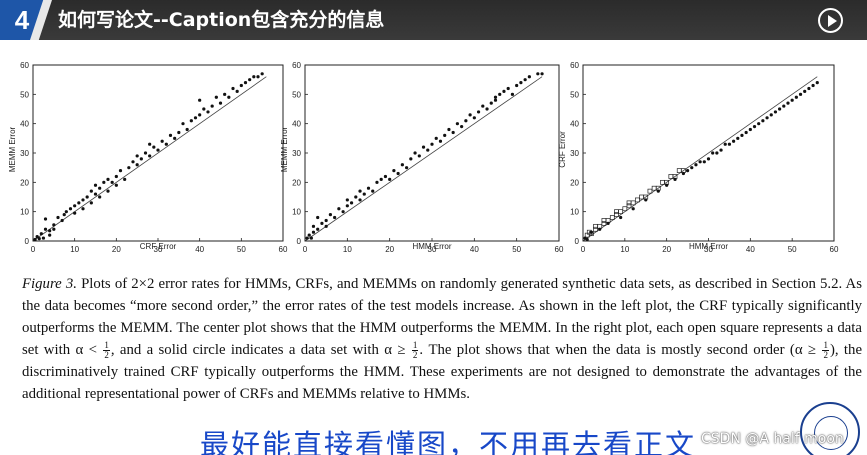  Describe the element at coordinates (296, 65) in the screenshot. I see `y-tick-label: 60` at that location.